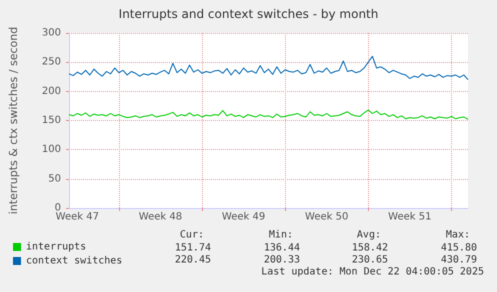 The image size is (497, 292). I want to click on legend-label: interrupts, so click(56, 247).